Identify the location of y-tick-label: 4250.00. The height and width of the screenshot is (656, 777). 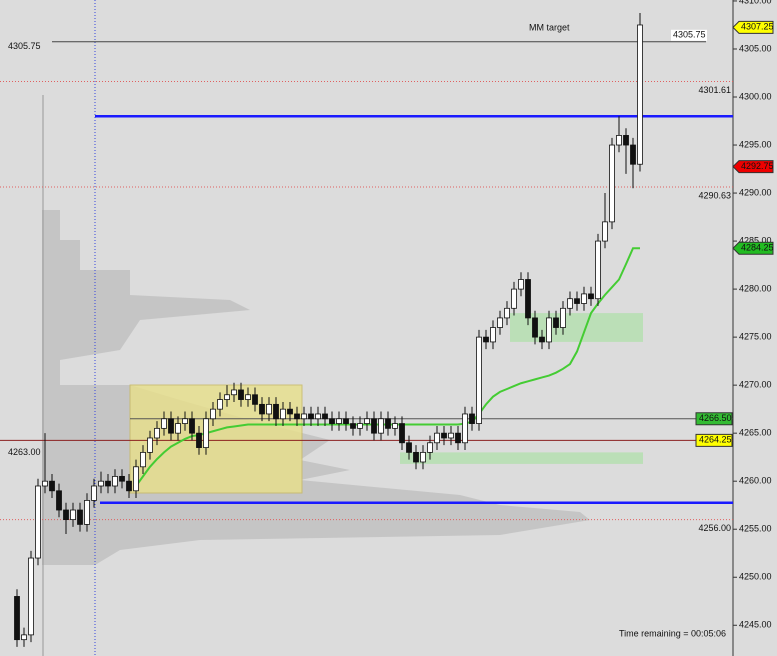
(755, 577).